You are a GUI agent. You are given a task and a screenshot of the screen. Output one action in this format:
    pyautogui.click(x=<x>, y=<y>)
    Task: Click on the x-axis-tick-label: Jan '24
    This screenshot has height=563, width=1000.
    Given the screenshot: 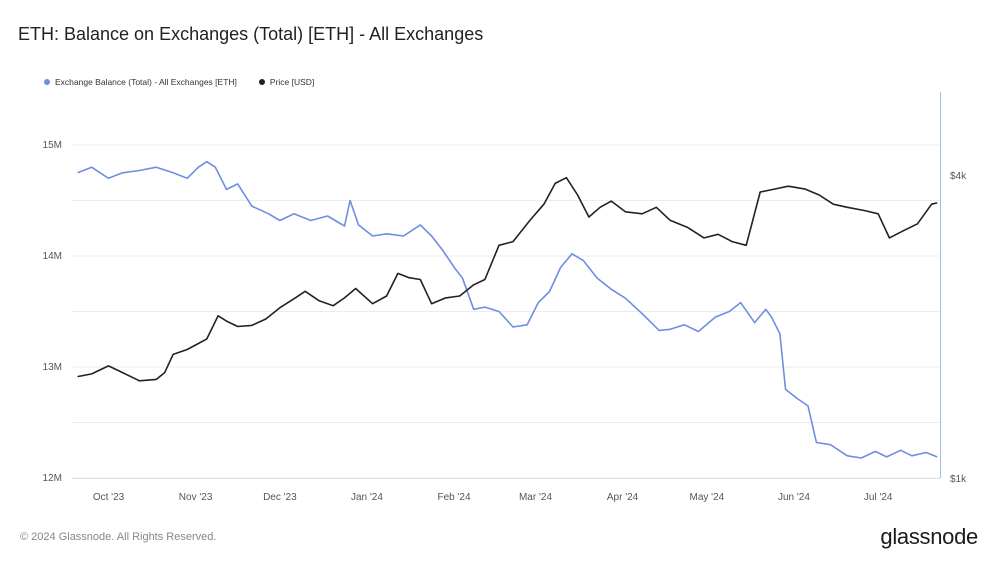 What is the action you would take?
    pyautogui.click(x=367, y=497)
    